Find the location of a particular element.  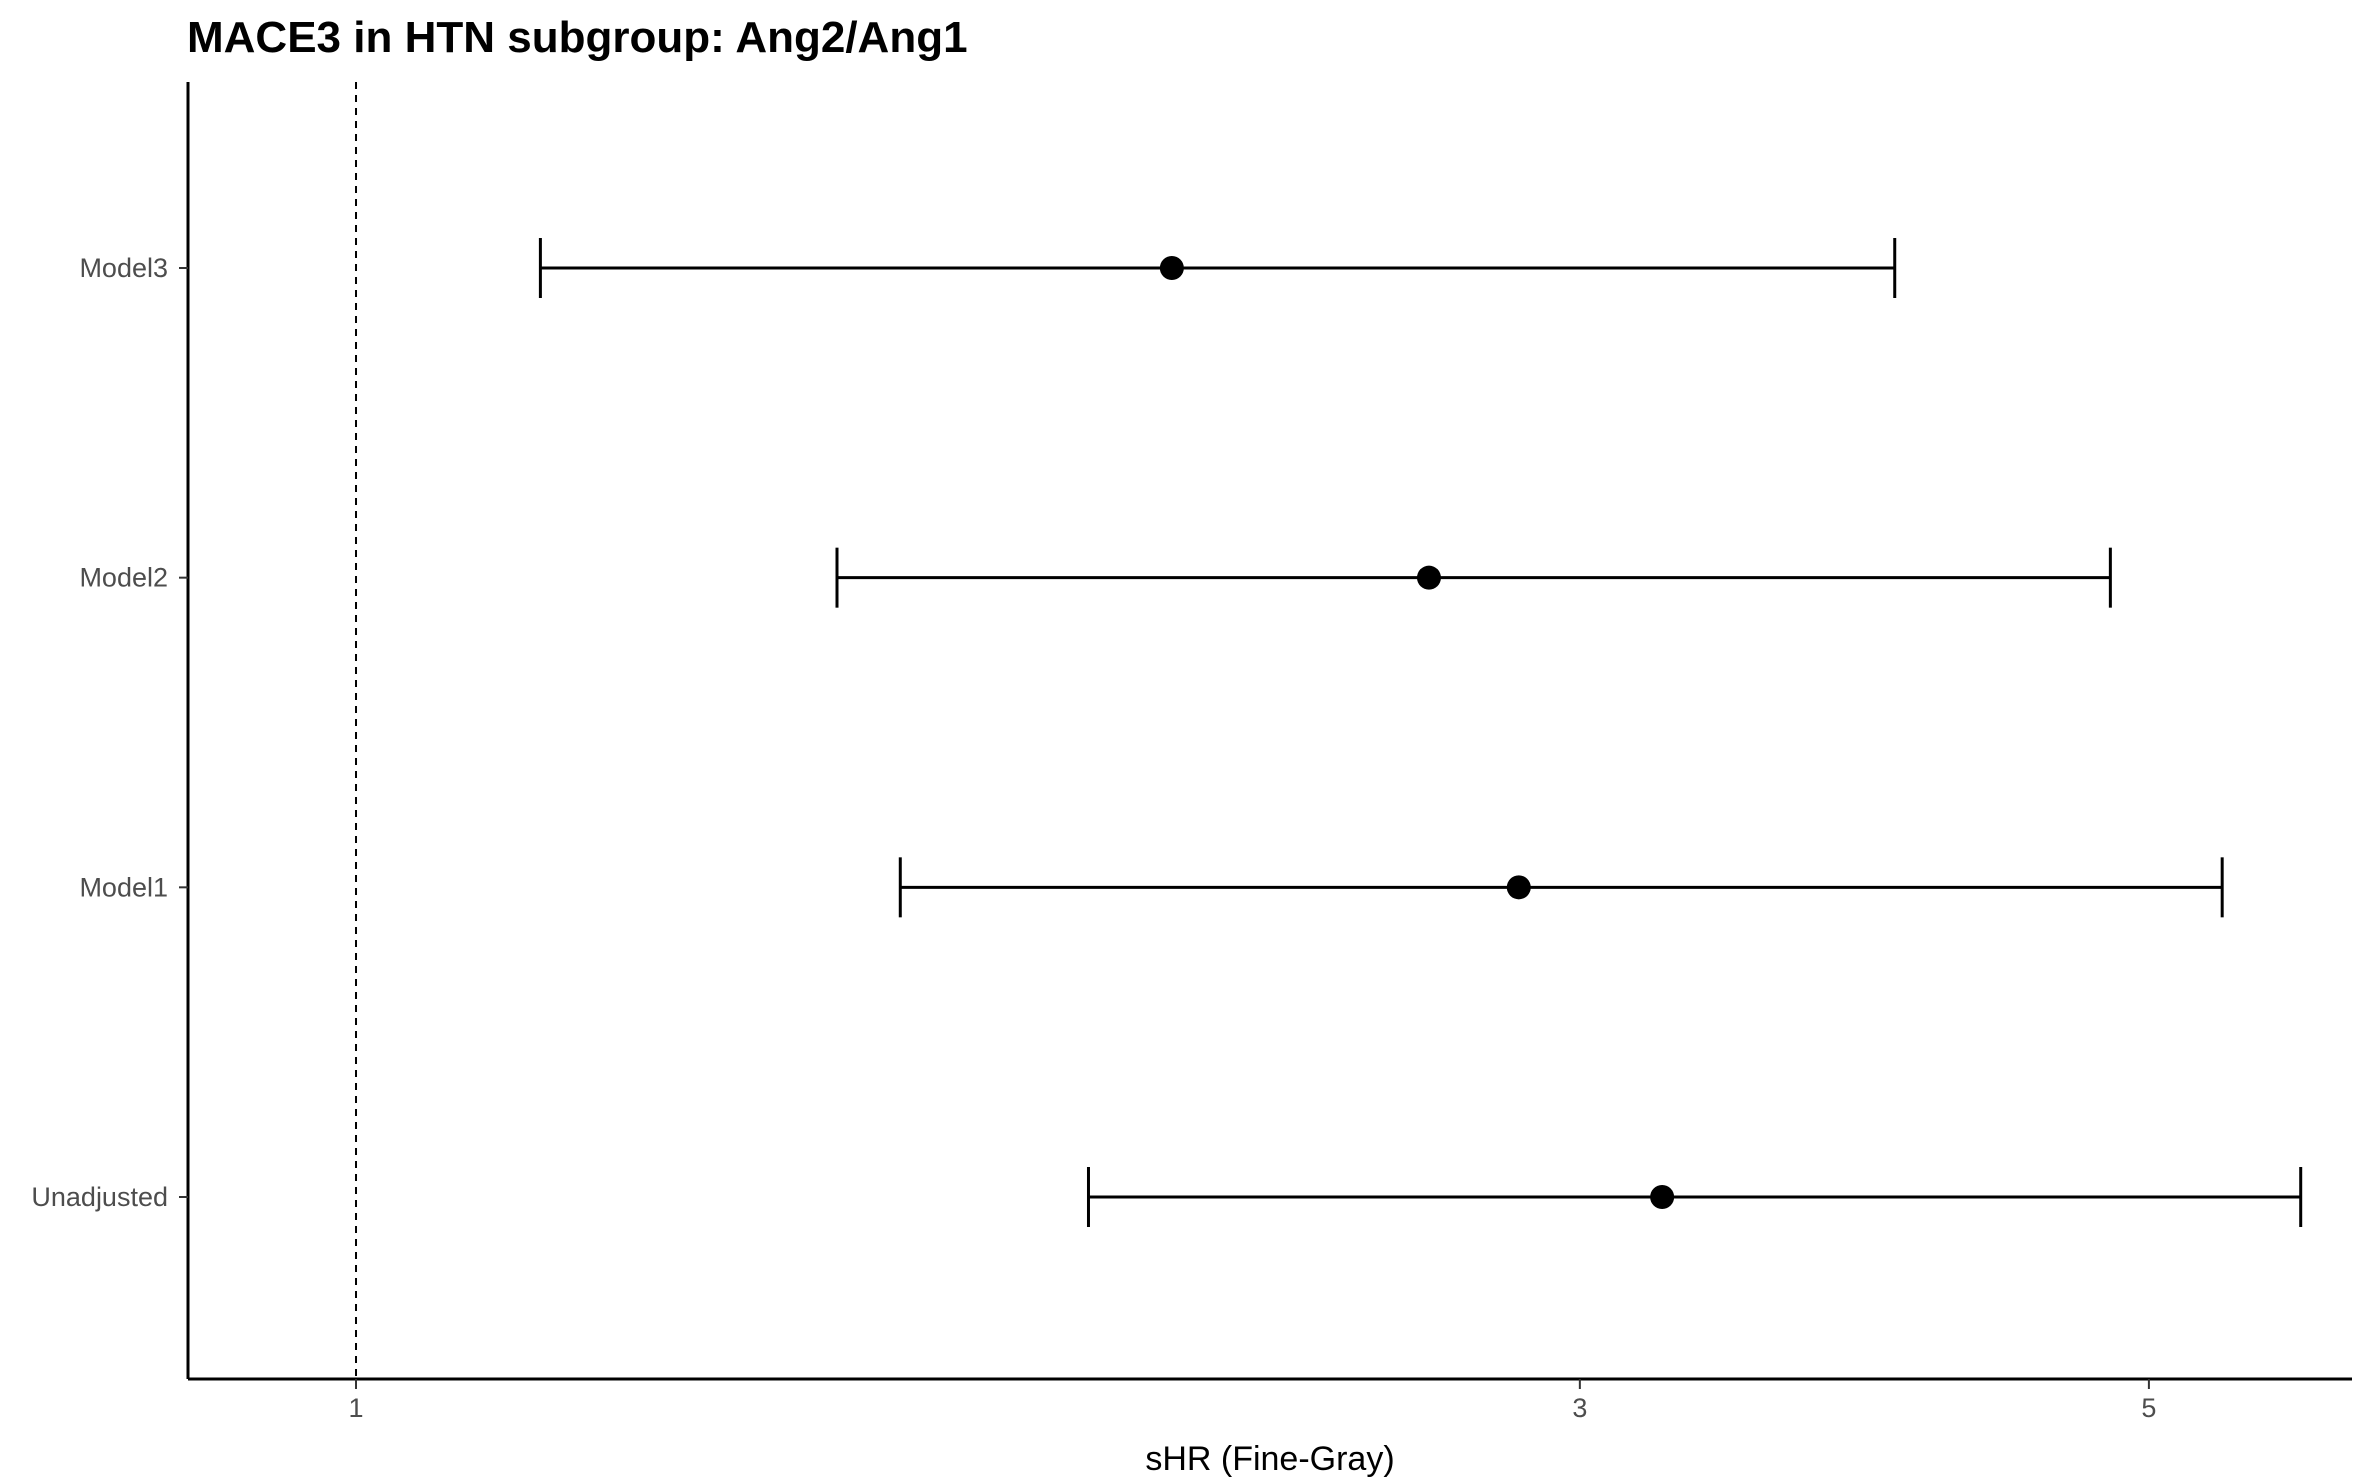

x-tick-label: 1 is located at coordinates (355, 1408).